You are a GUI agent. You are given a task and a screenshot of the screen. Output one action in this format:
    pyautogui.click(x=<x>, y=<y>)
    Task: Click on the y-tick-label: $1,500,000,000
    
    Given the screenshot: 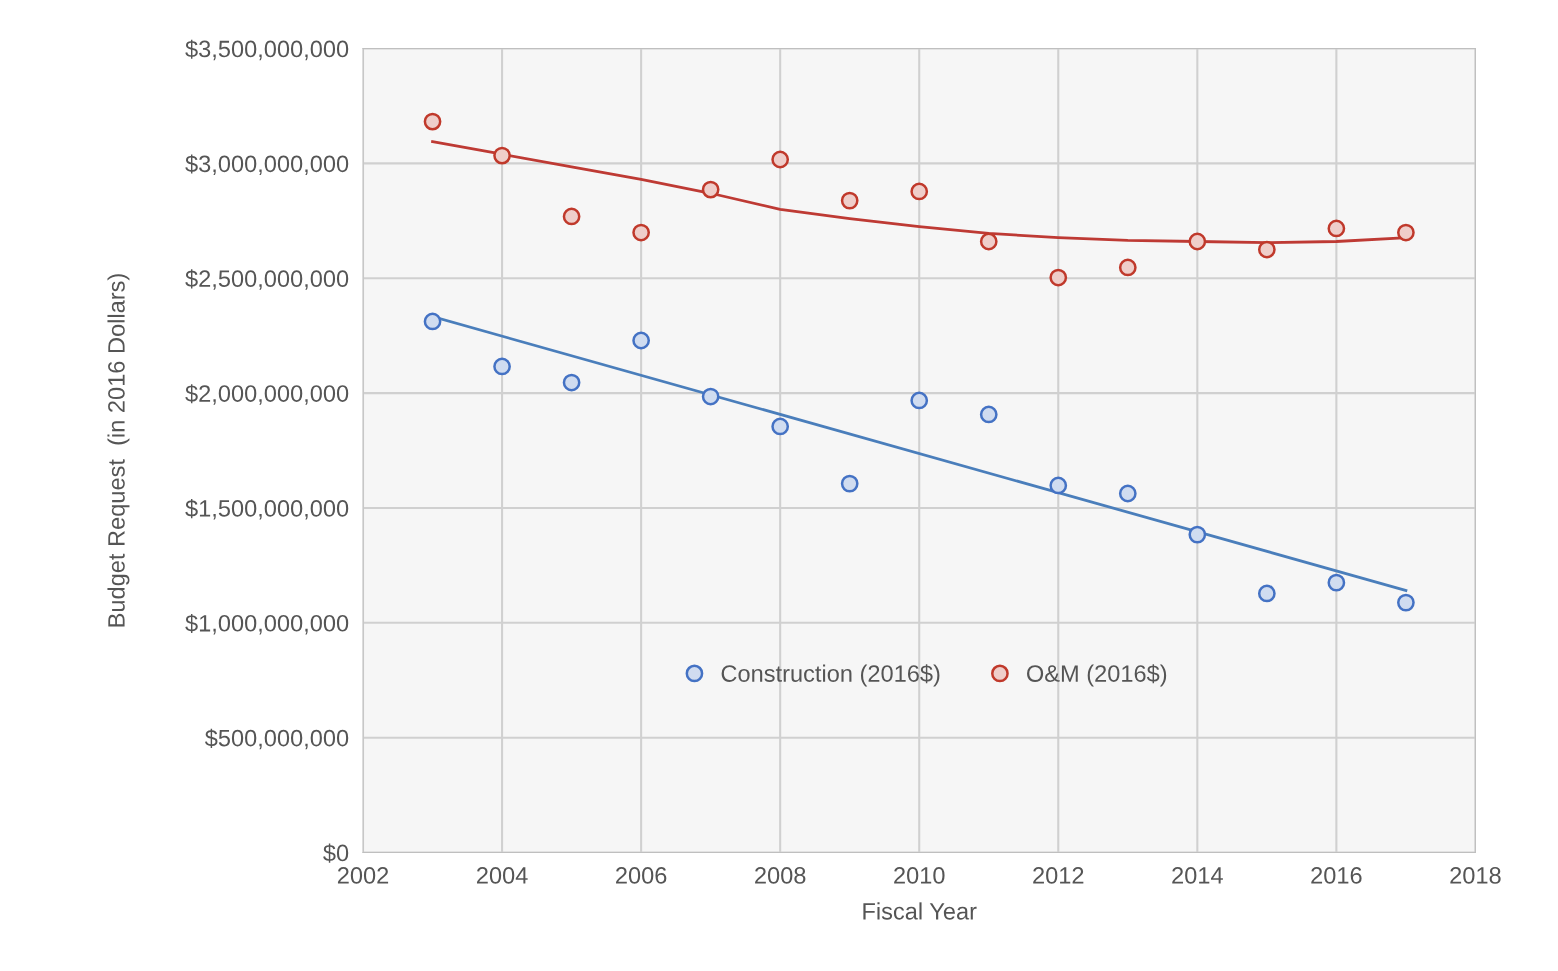 What is the action you would take?
    pyautogui.click(x=267, y=509)
    